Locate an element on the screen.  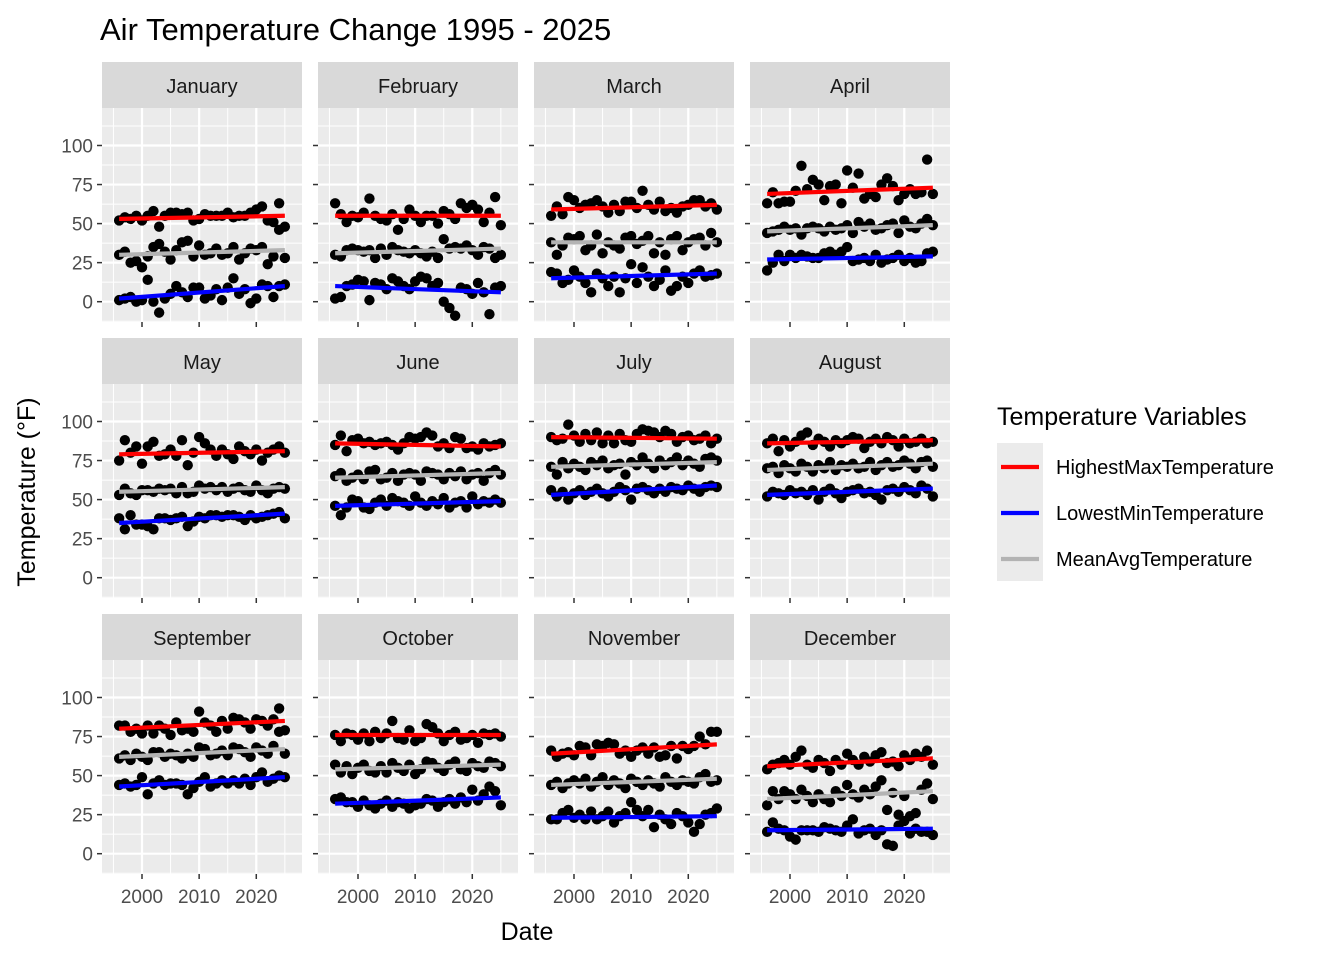
facet-label: October is located at coordinates (417, 639).